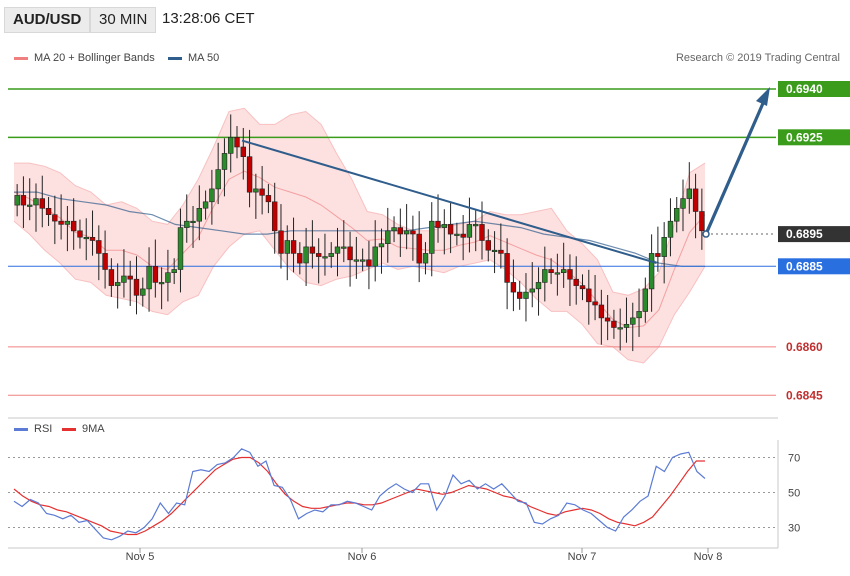  Describe the element at coordinates (93, 429) in the screenshot. I see `rsi-ma-legend-label: 9MA` at that location.